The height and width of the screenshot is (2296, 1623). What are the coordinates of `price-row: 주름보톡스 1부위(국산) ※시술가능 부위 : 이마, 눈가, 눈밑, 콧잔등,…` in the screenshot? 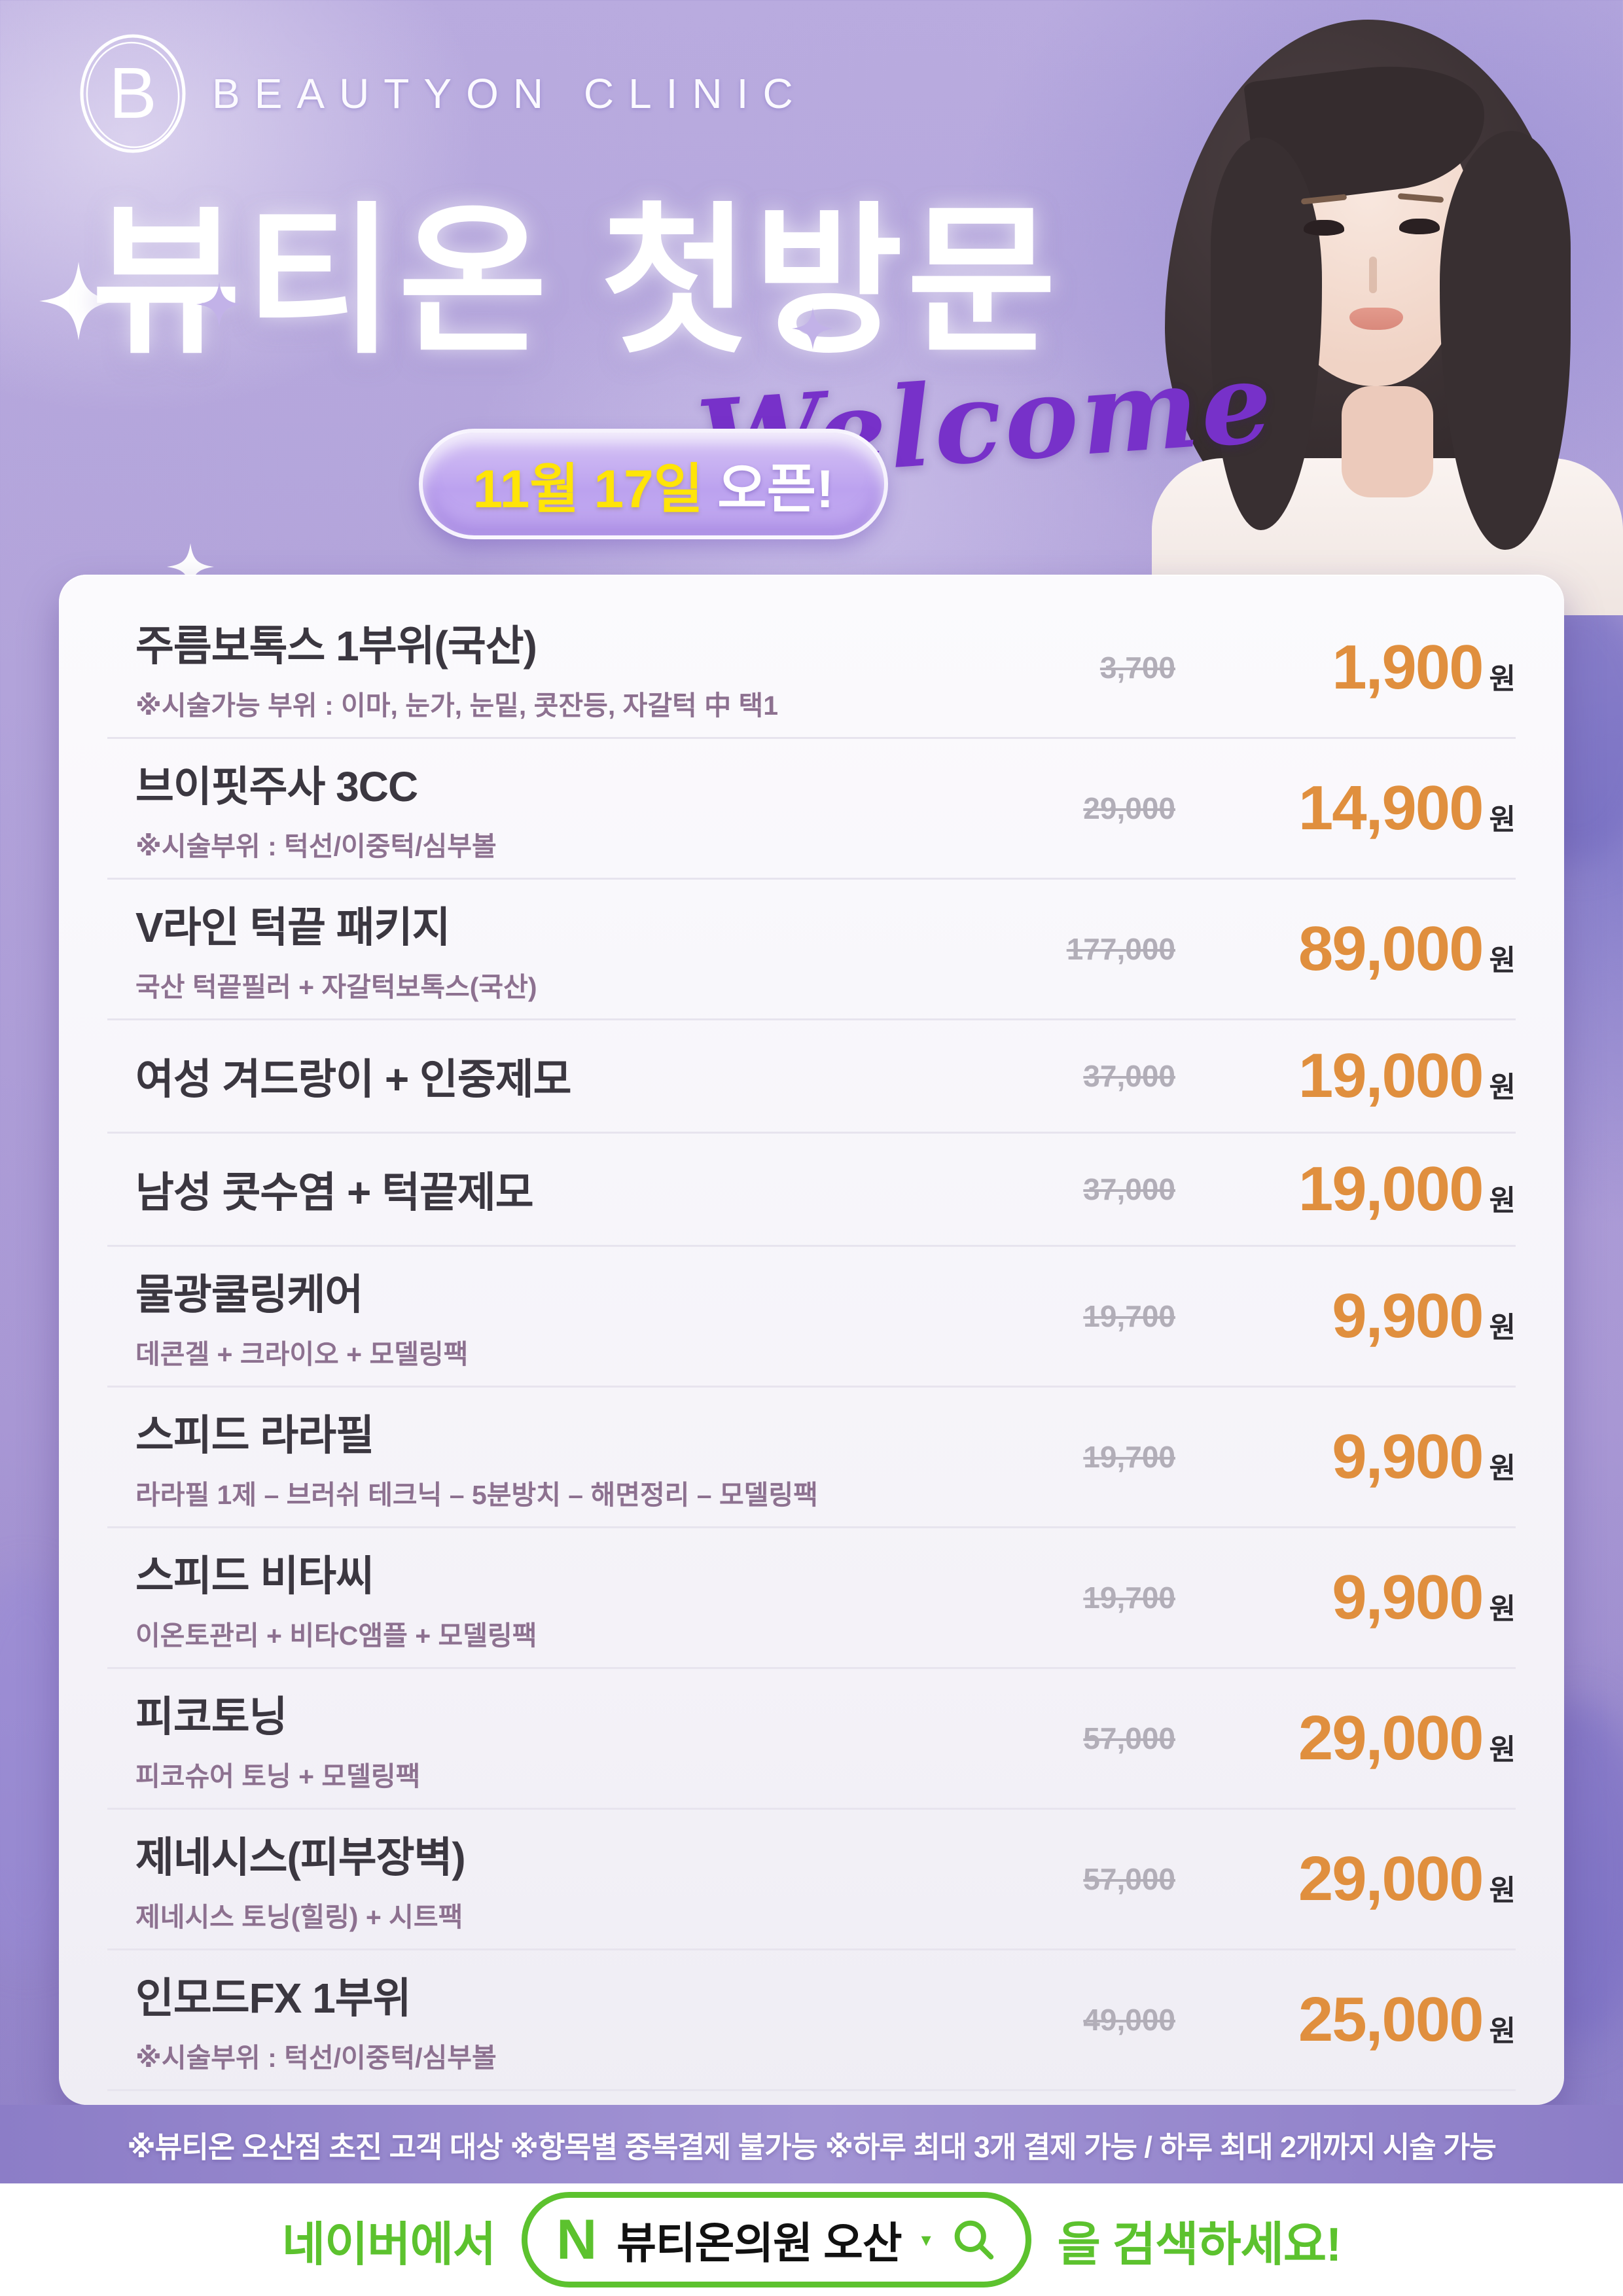 It's located at (811, 668).